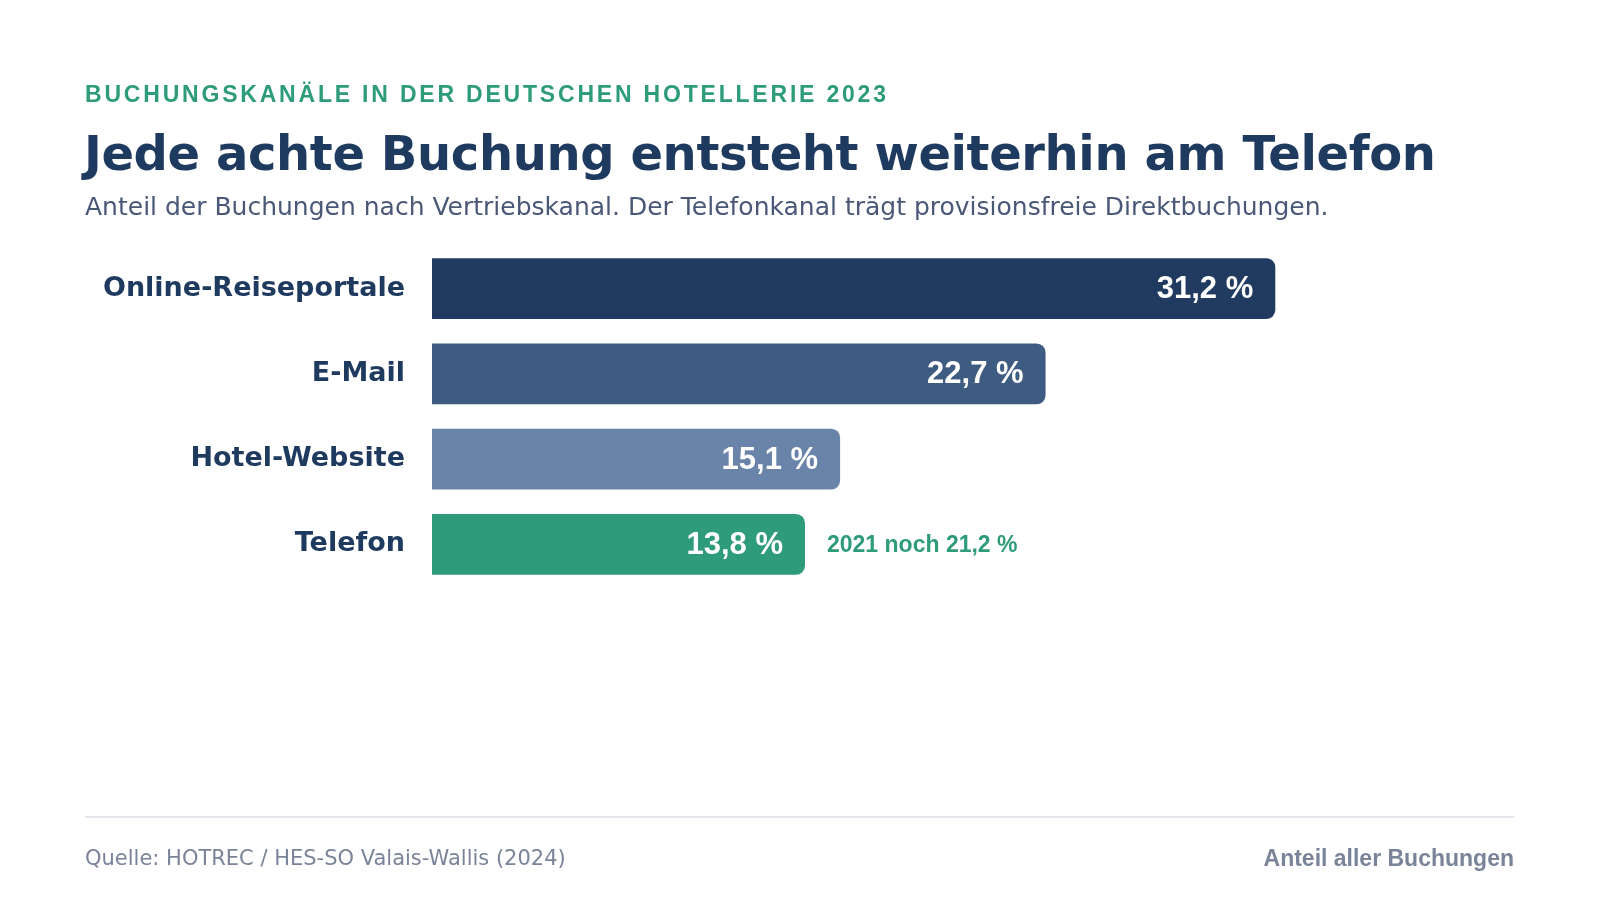 This screenshot has width=1600, height=900. What do you see at coordinates (734, 543) in the screenshot?
I see `data-label: 13,8 %` at bounding box center [734, 543].